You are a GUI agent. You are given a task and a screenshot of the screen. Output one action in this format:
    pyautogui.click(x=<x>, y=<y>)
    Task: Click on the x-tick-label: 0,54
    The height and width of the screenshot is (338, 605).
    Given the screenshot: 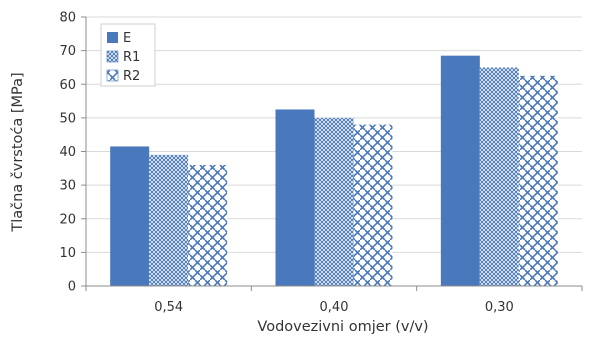 What is the action you would take?
    pyautogui.click(x=168, y=307)
    